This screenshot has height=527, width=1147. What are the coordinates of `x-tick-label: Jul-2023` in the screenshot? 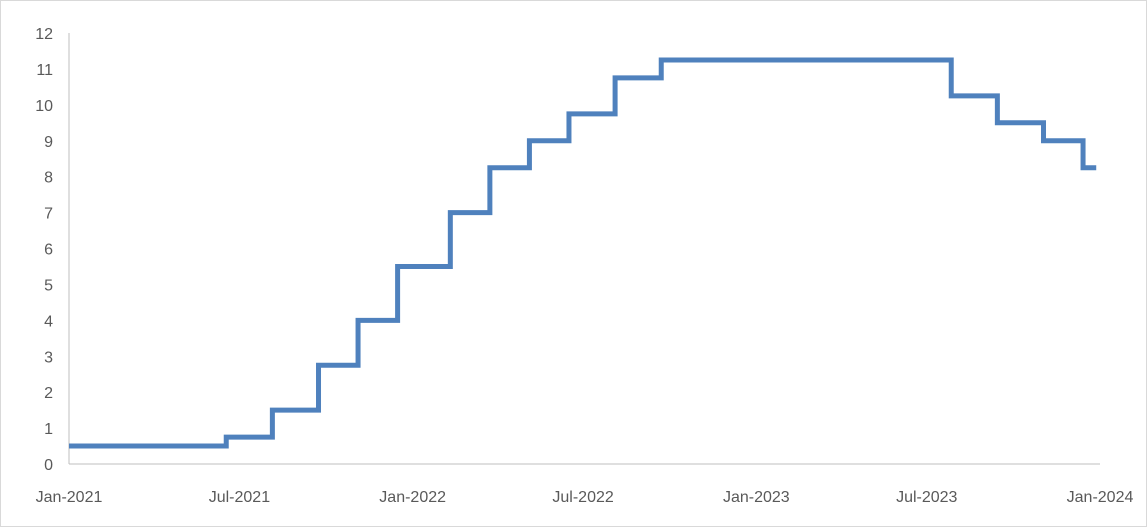 It's located at (926, 497).